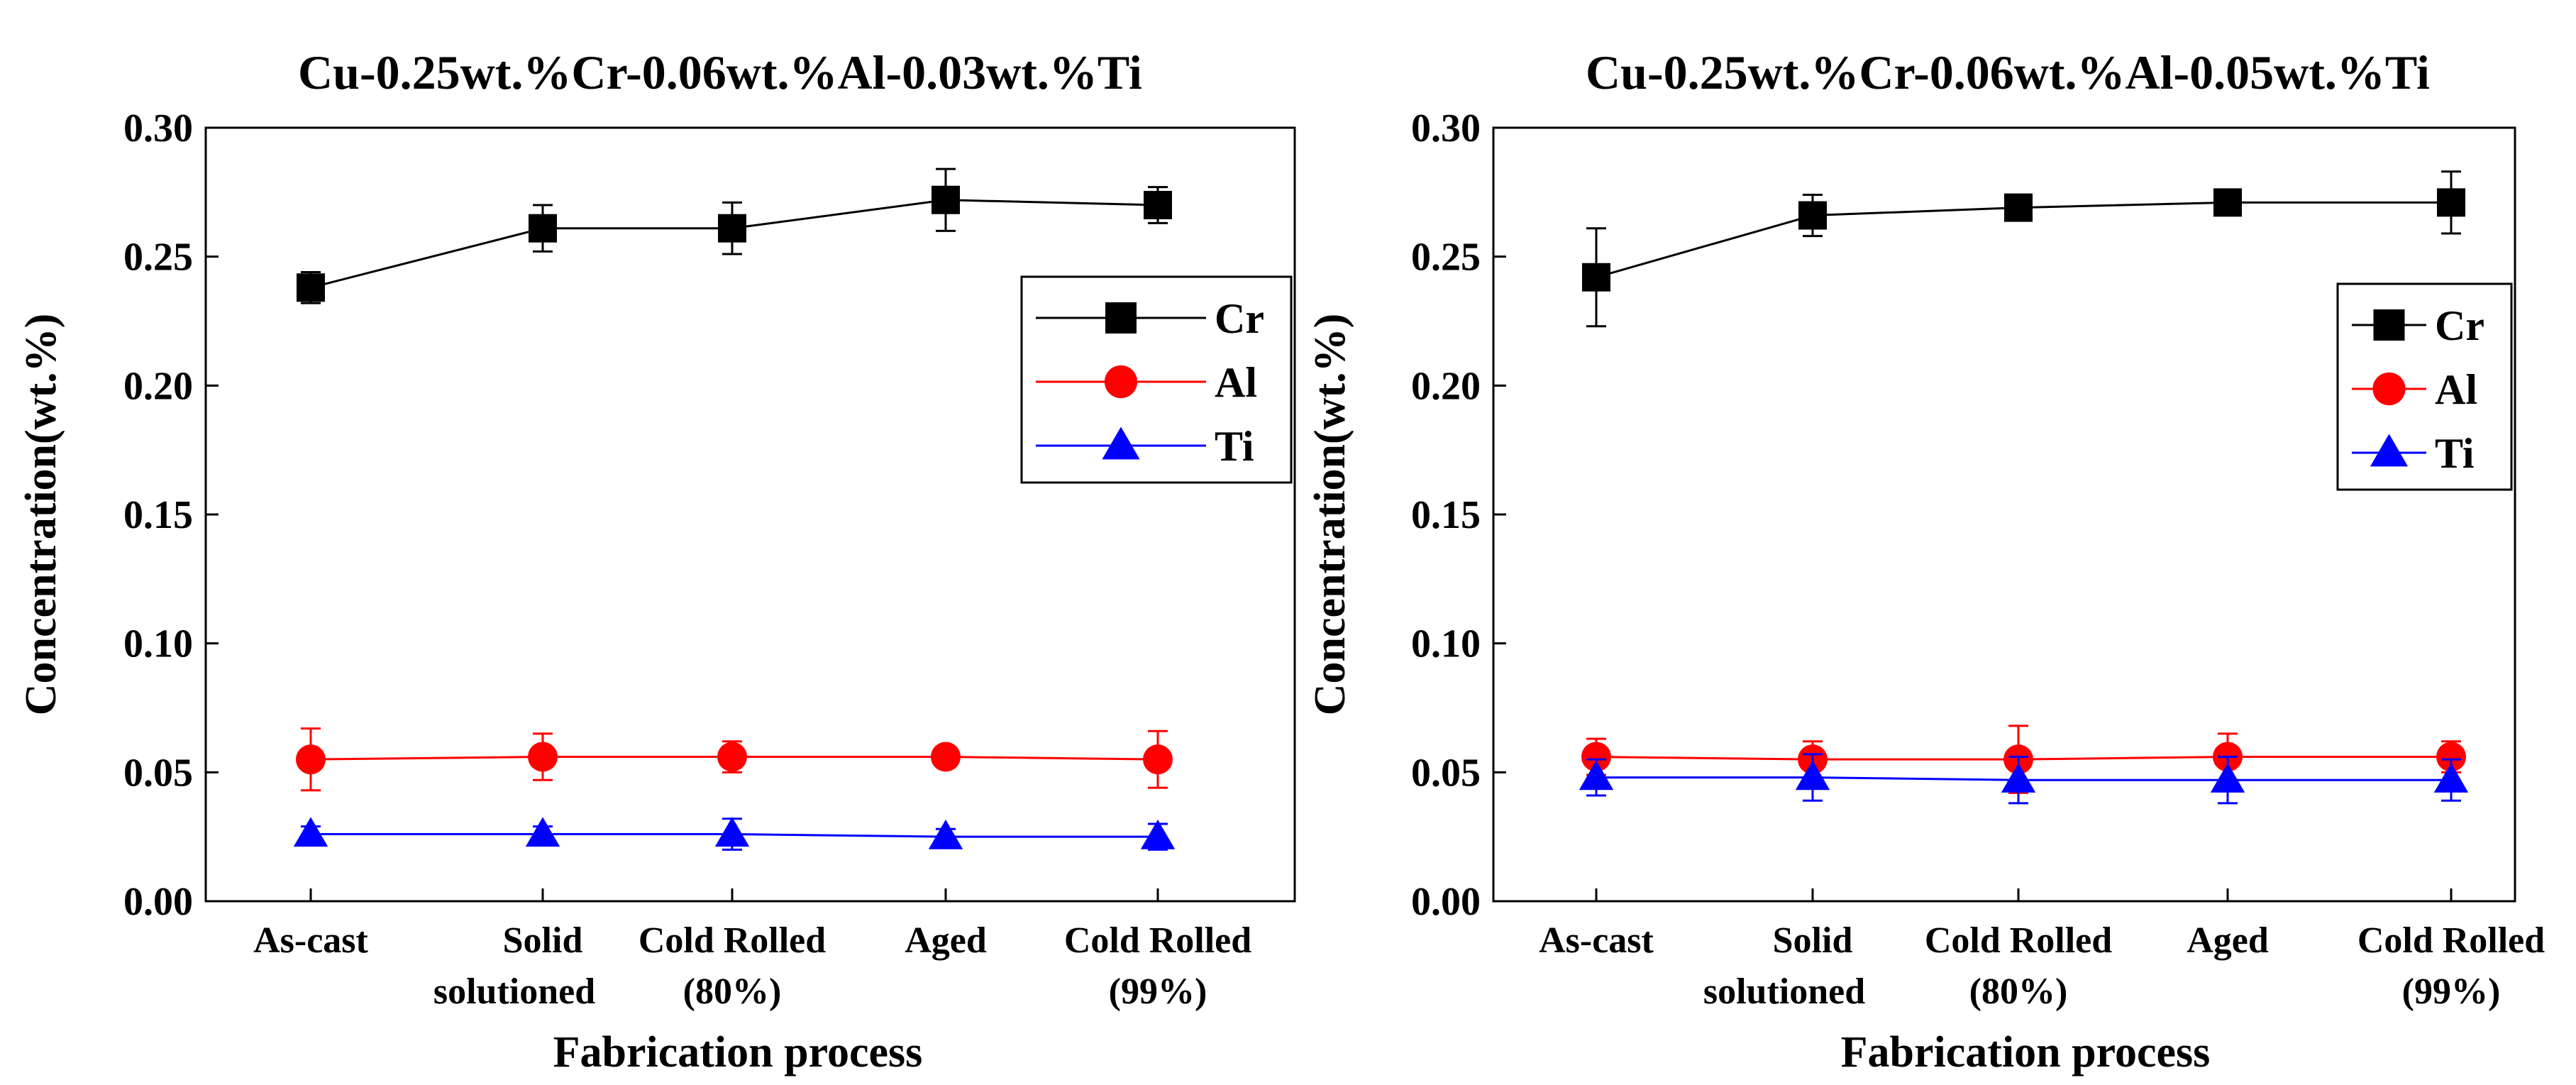 The image size is (2576, 1085). Describe the element at coordinates (2008, 72) in the screenshot. I see `chart-title: Cu-0.25wt.%Cr-0.06wt.%Al-0.05wt.%Ti` at that location.